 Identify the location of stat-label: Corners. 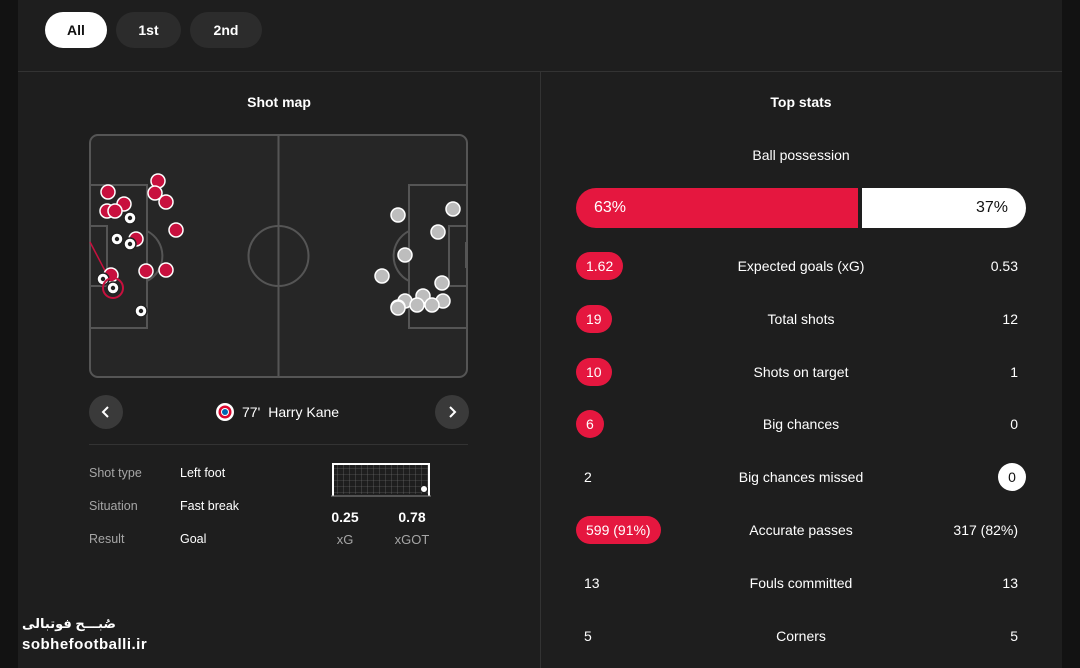
(801, 636).